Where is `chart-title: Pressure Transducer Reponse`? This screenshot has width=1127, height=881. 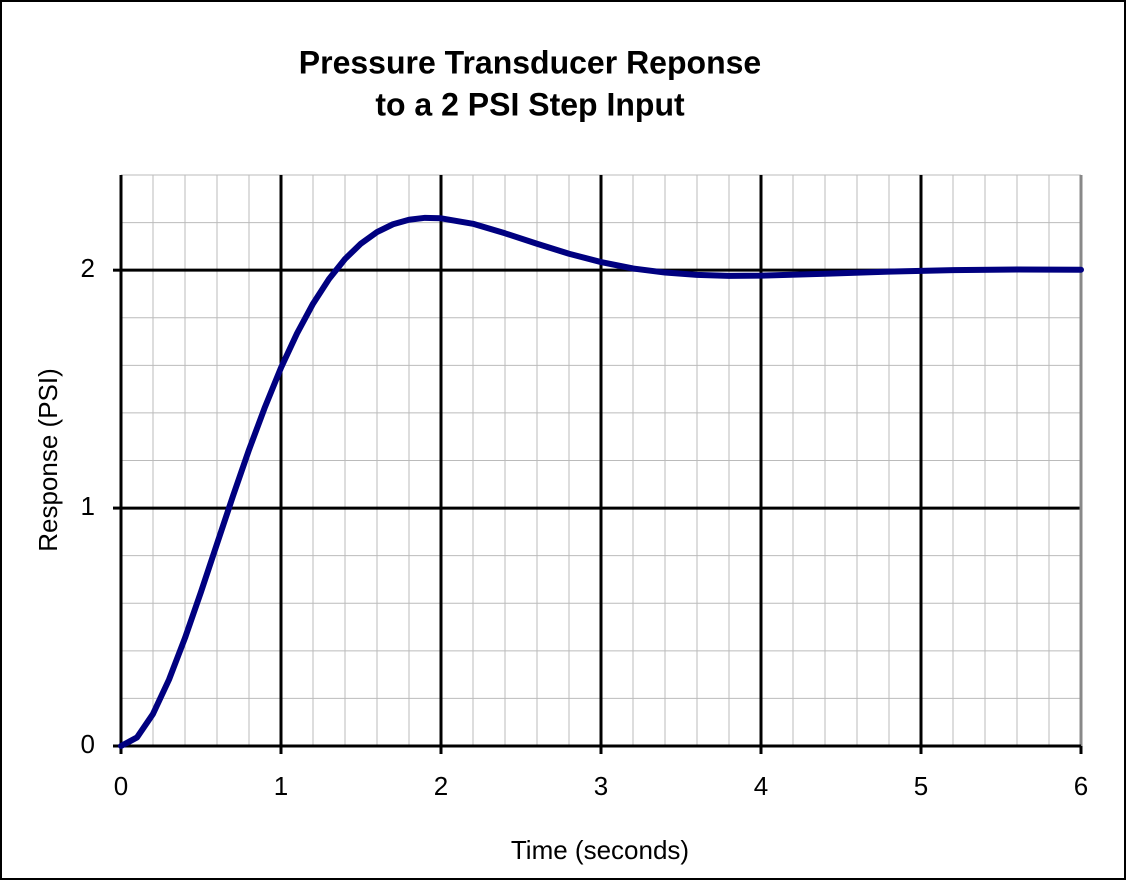
chart-title: Pressure Transducer Reponse is located at coordinates (530, 62).